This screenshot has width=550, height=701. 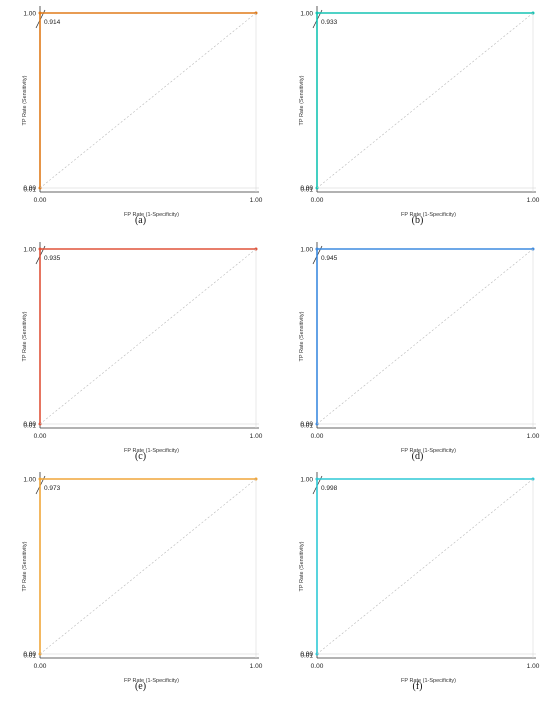 What do you see at coordinates (329, 22) in the screenshot?
I see `auc-label: 0.933` at bounding box center [329, 22].